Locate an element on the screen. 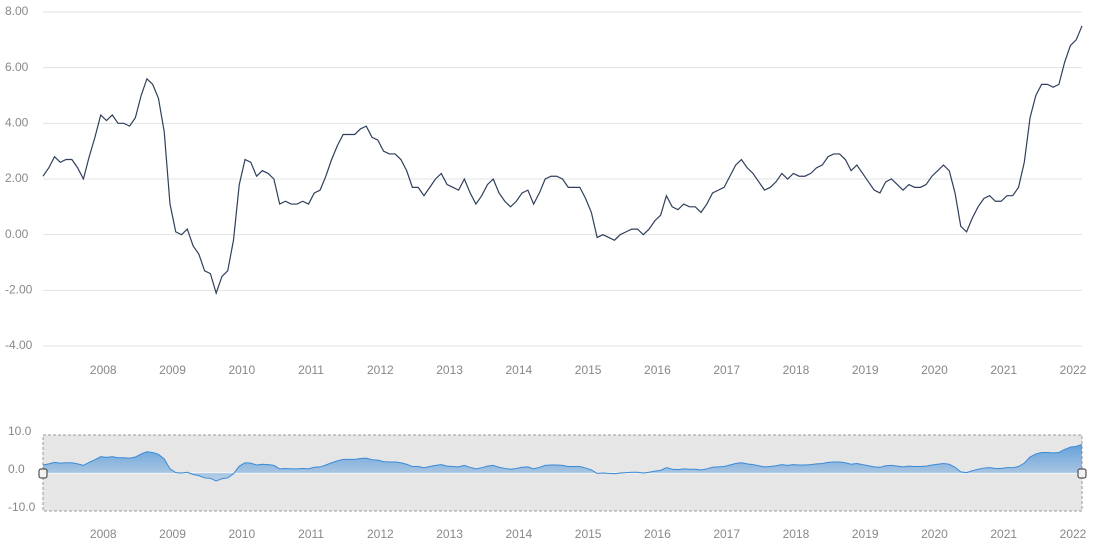 The width and height of the screenshot is (1105, 557). navigator-y-label: 10.0 is located at coordinates (20, 431).